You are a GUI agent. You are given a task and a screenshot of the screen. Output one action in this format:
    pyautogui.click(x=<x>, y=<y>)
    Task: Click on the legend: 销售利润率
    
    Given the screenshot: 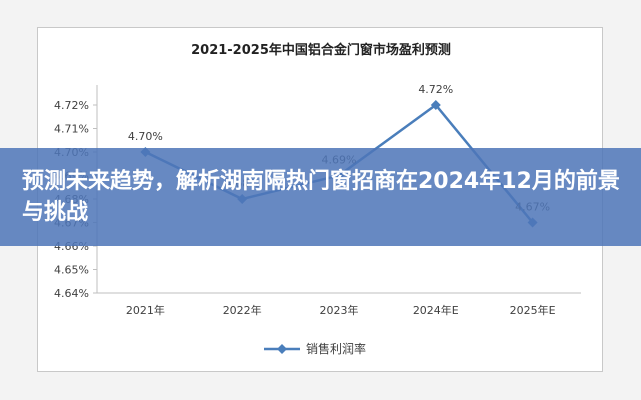 What is the action you would take?
    pyautogui.click(x=315, y=348)
    